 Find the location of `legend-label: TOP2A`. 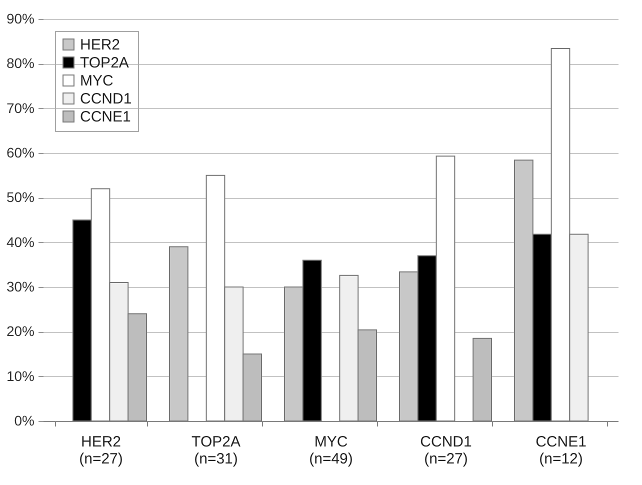

legend-label: TOP2A is located at coordinates (104, 63).